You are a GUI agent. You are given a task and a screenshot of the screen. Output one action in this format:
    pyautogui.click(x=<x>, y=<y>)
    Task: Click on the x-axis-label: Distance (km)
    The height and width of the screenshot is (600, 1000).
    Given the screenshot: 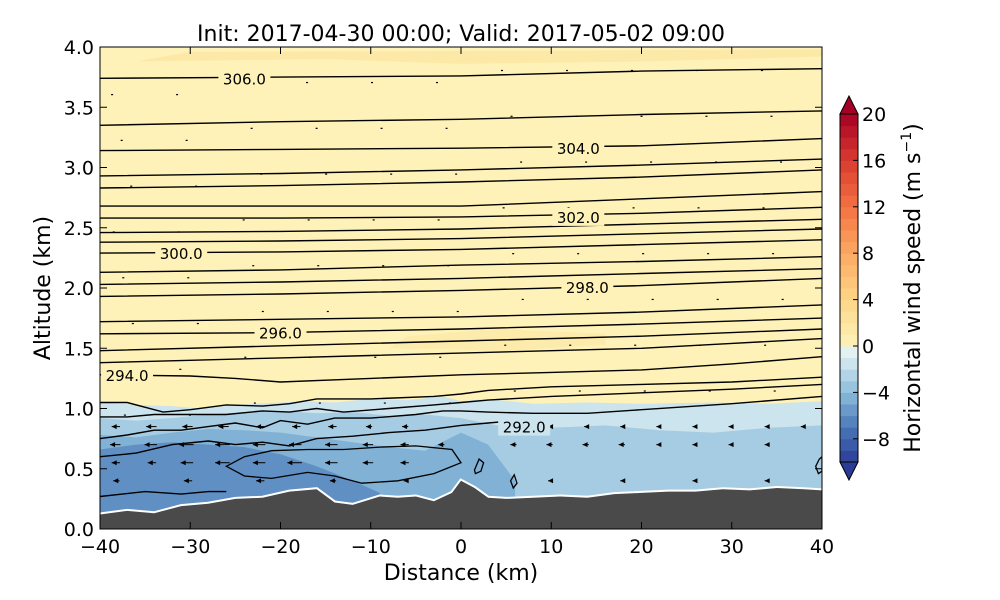 What is the action you would take?
    pyautogui.click(x=461, y=573)
    